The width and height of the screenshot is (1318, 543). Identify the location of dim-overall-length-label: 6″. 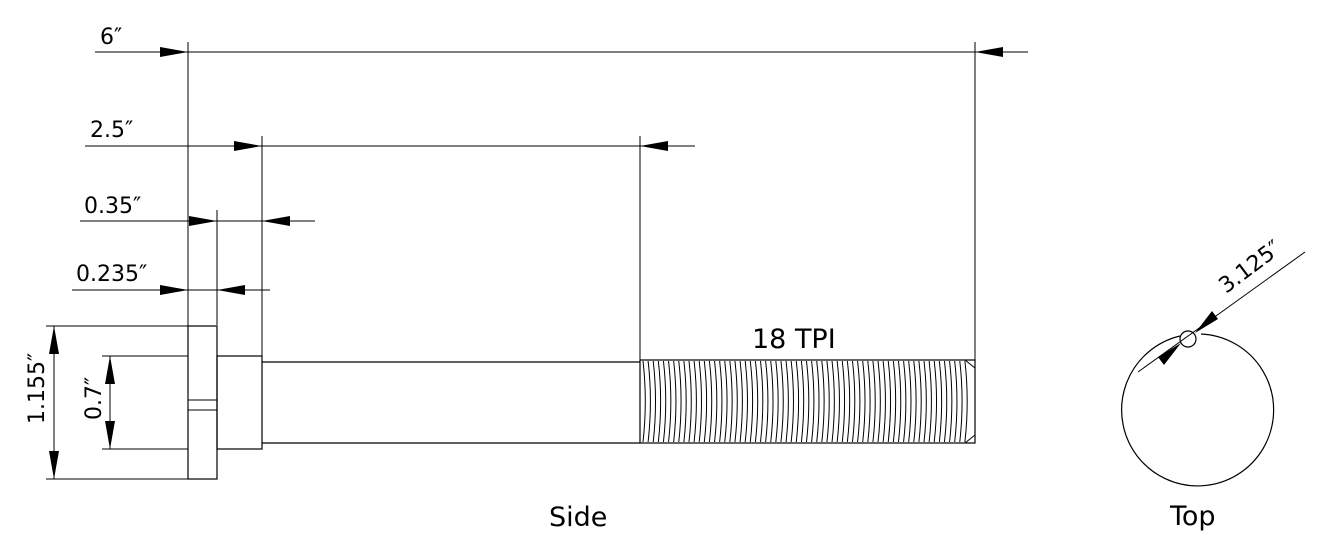
(111, 37).